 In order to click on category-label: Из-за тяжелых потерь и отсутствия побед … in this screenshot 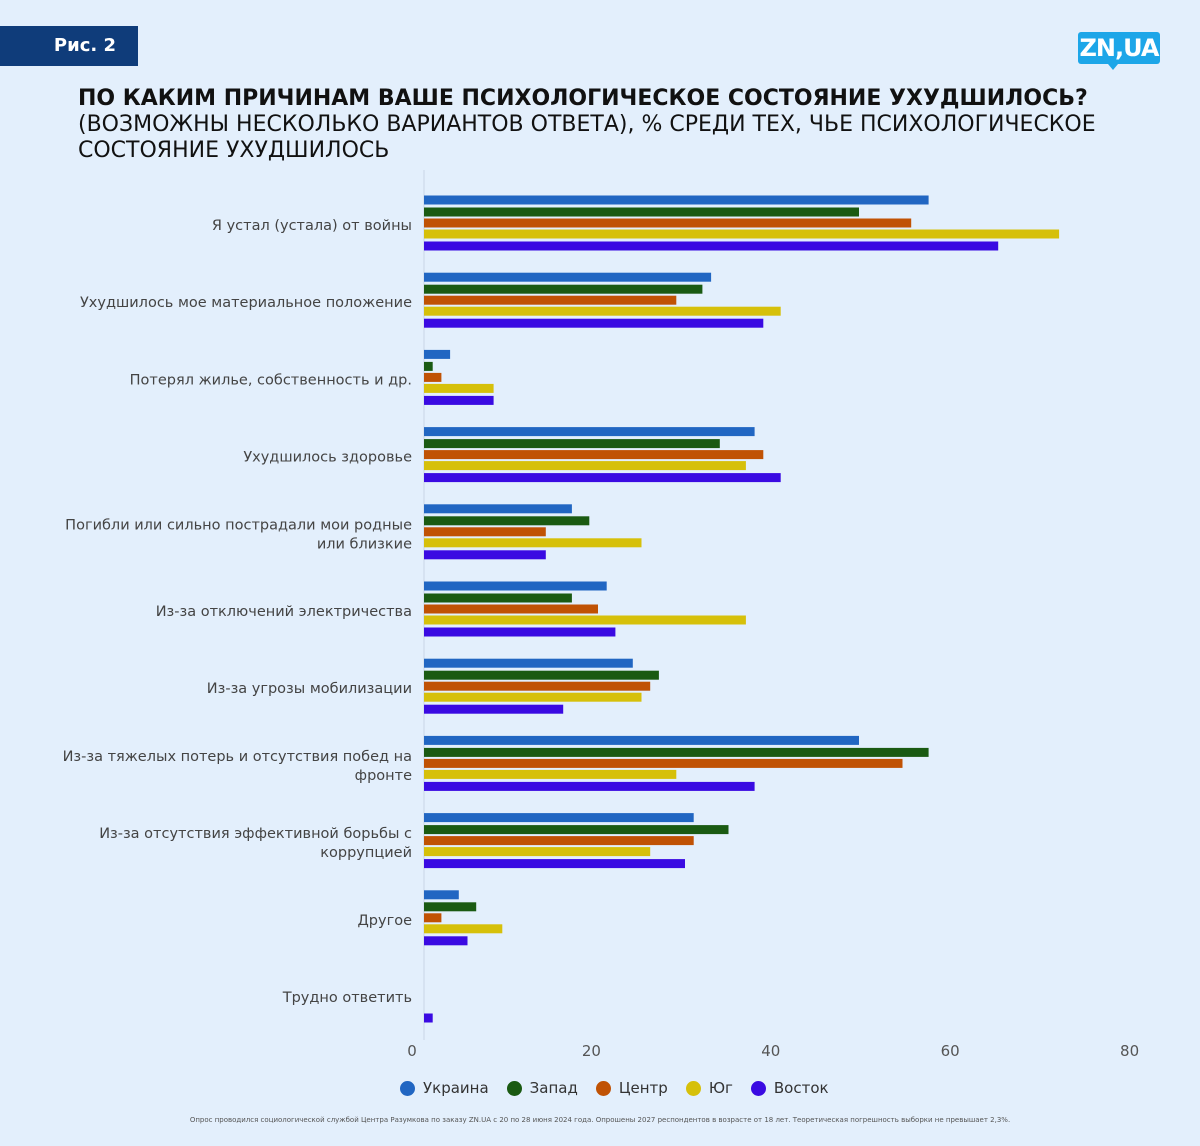, I will do `click(237, 757)`.